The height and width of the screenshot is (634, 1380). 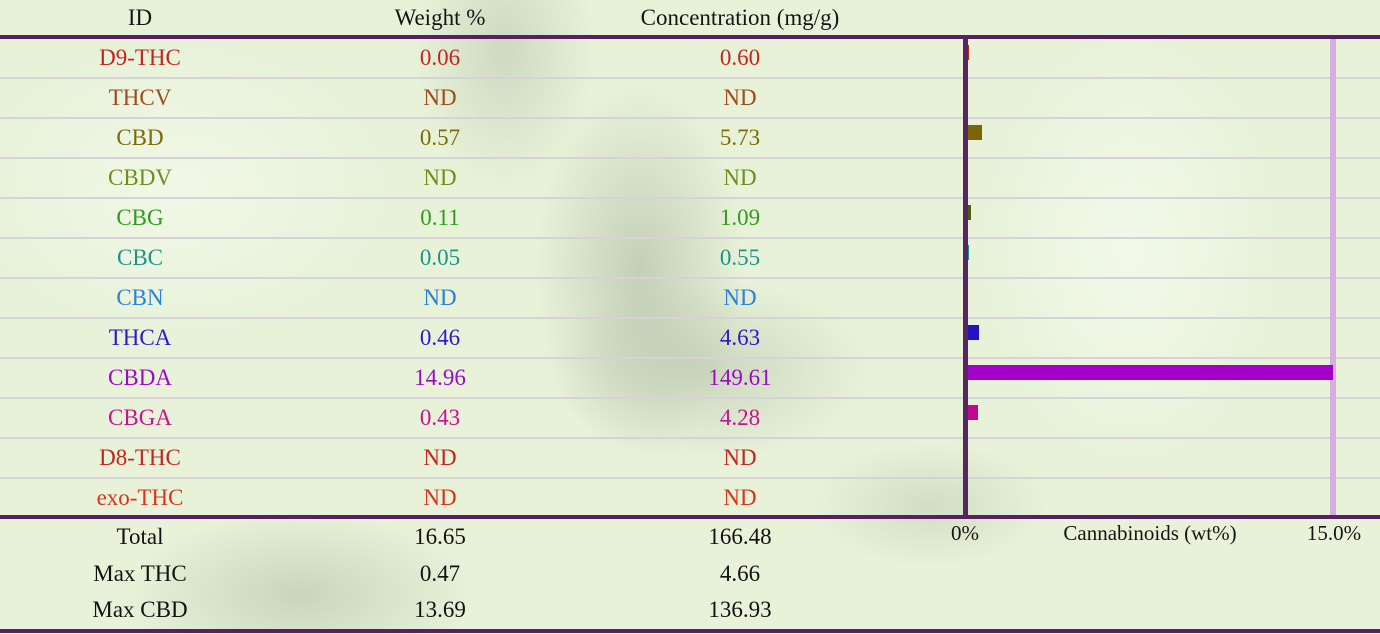 I want to click on table-row: CBGA 0.43 4.28, so click(x=690, y=419).